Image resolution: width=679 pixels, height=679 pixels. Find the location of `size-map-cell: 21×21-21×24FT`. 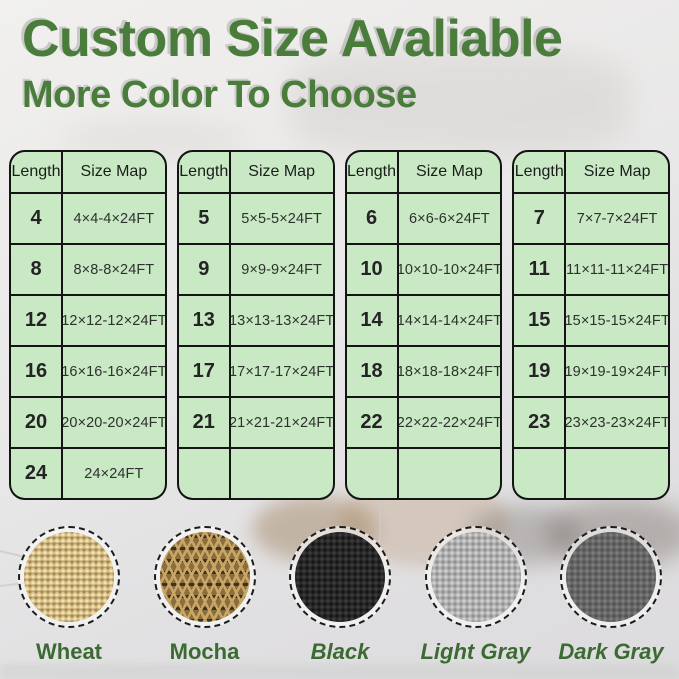

size-map-cell: 21×21-21×24FT is located at coordinates (281, 422).